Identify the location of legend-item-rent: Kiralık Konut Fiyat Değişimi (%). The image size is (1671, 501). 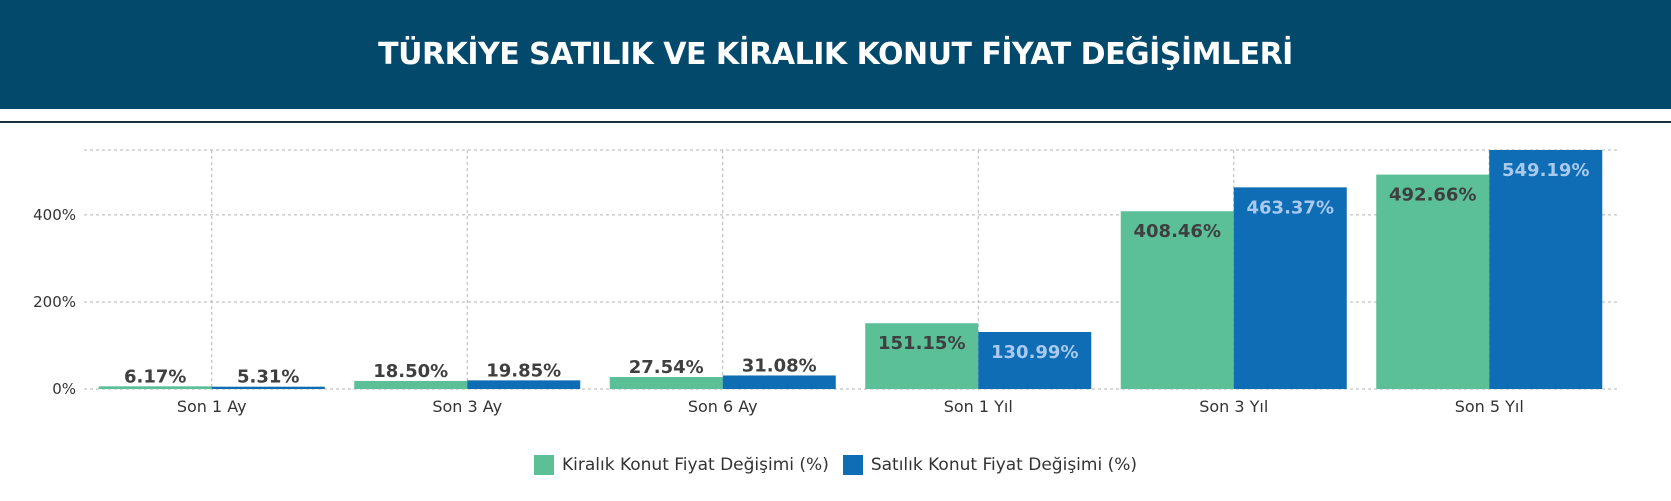
(681, 465).